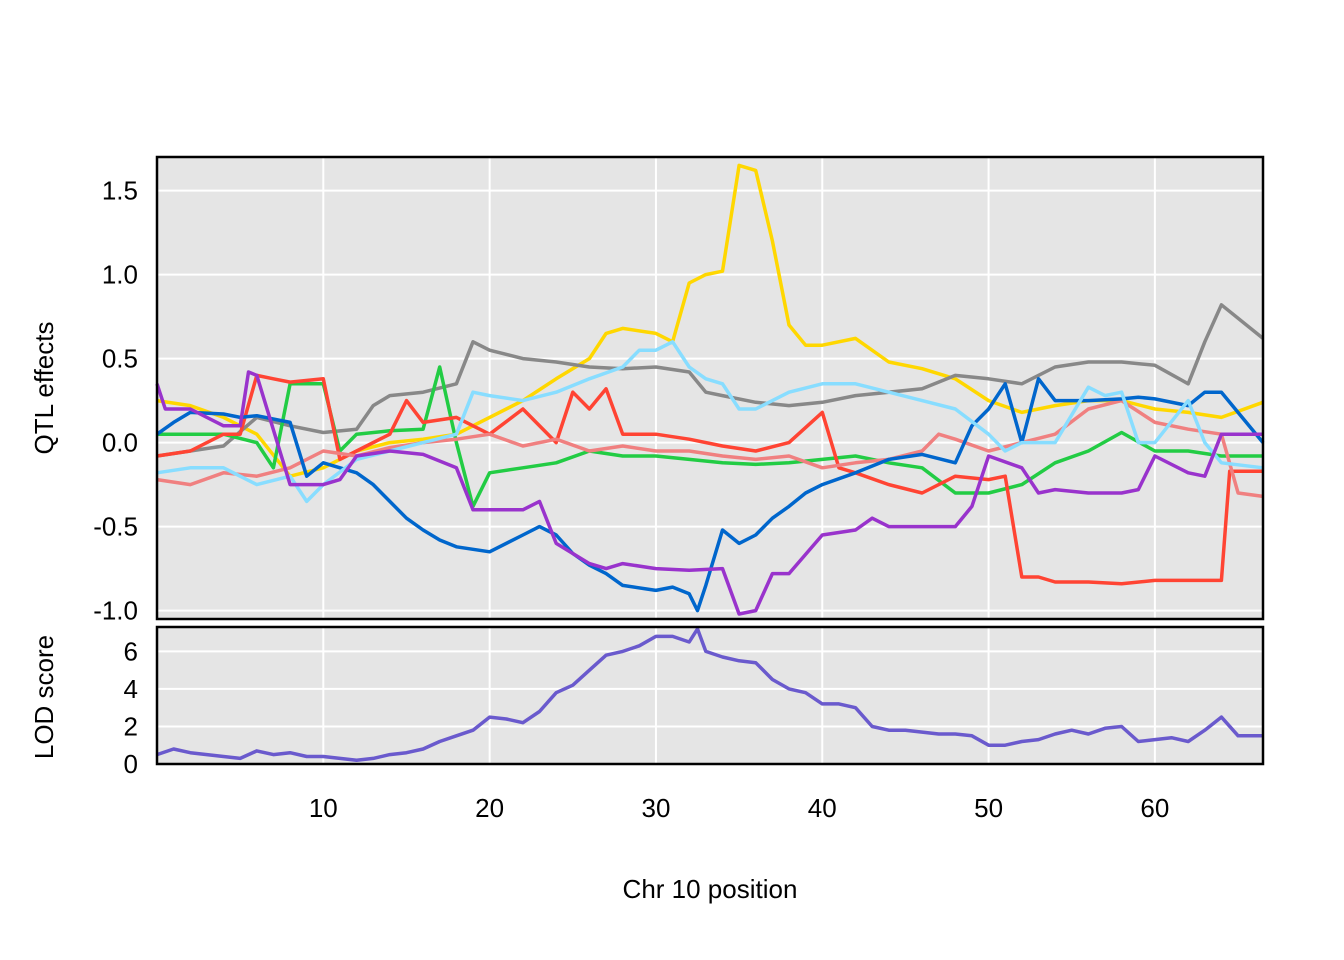 The height and width of the screenshot is (960, 1344). What do you see at coordinates (115, 401) in the screenshot?
I see `effects-y-tick-labels: -1.0 -0.5 0.0 0.5 1.0 1.5` at bounding box center [115, 401].